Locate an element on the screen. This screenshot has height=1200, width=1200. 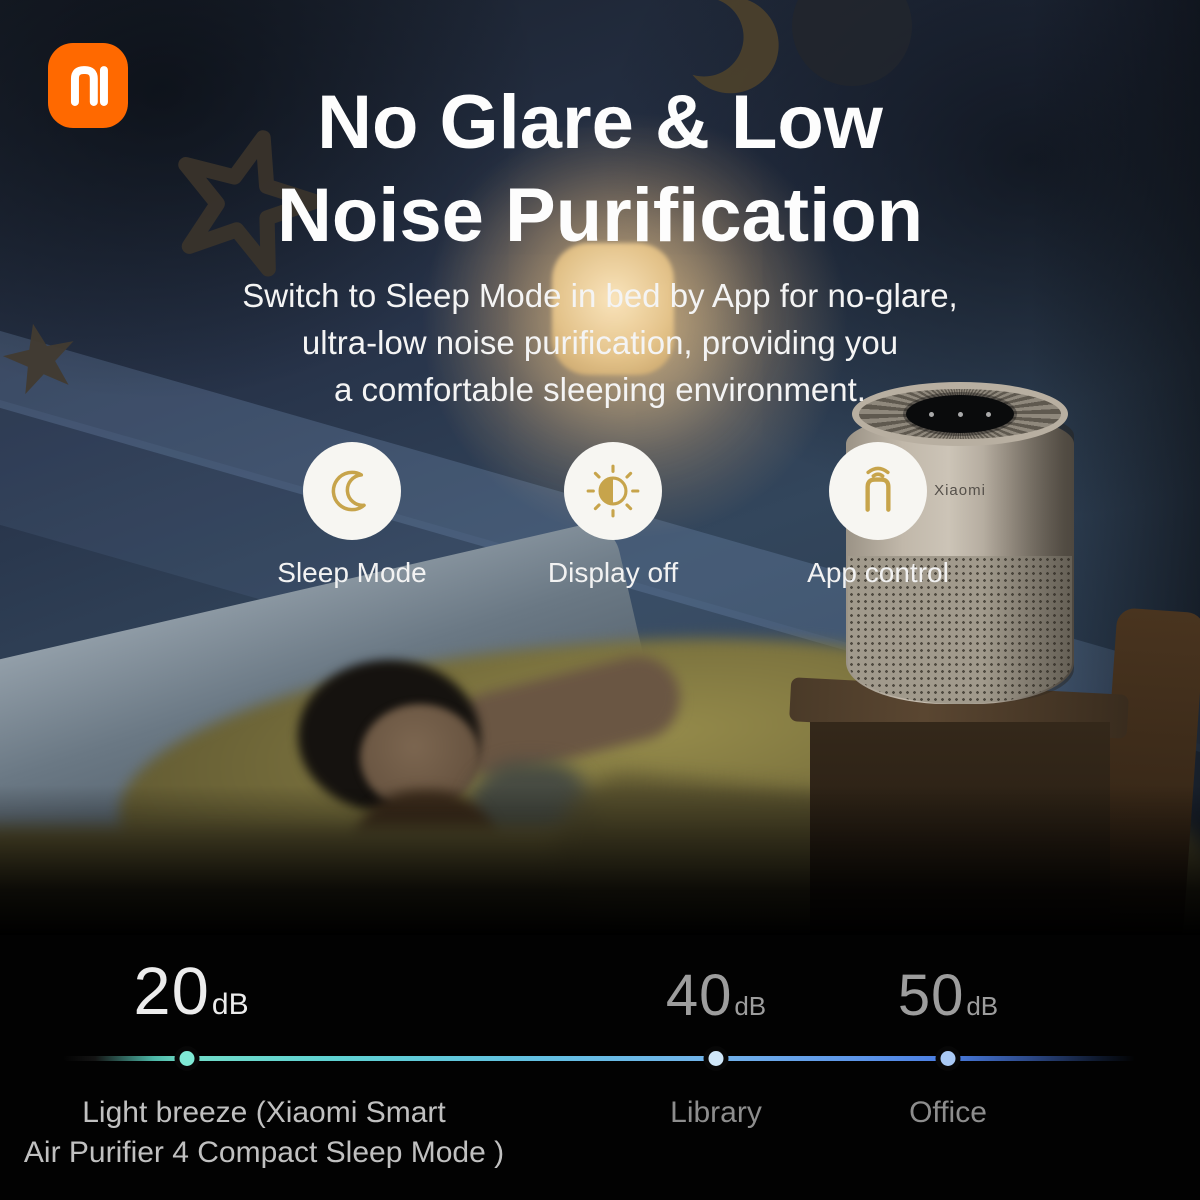
noise-gradient-line is located at coordinates (599, 1058).